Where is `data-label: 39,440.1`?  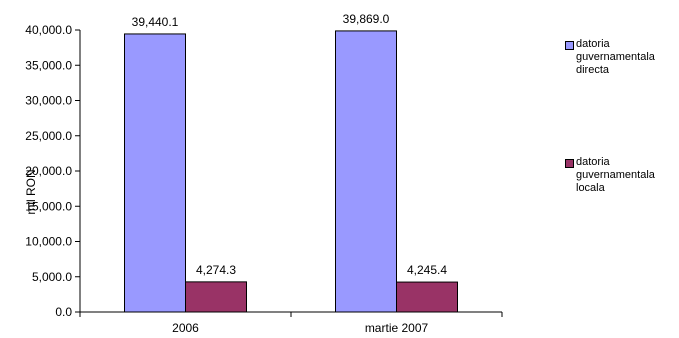
data-label: 39,440.1 is located at coordinates (155, 22).